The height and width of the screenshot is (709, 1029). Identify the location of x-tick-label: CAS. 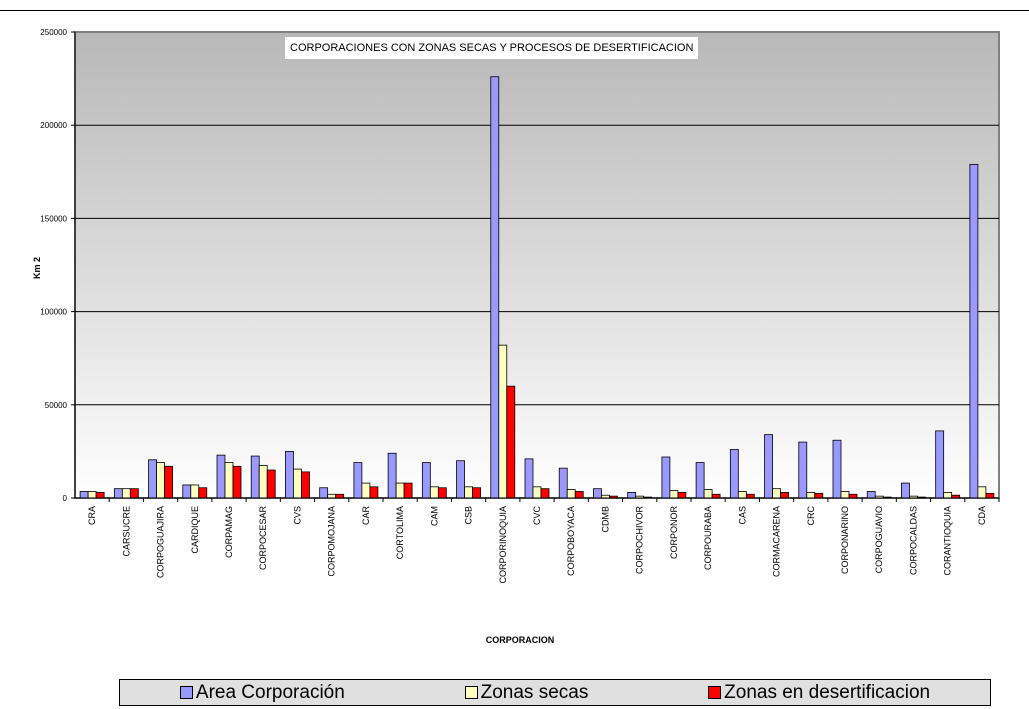
(742, 515).